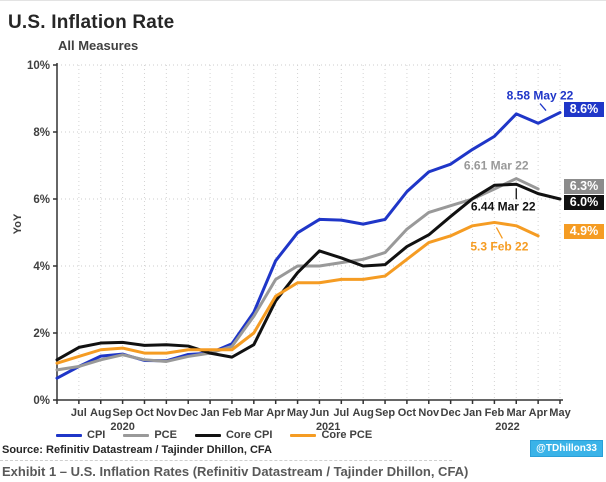  What do you see at coordinates (38, 66) in the screenshot?
I see `y-tick-label: 10%` at bounding box center [38, 66].